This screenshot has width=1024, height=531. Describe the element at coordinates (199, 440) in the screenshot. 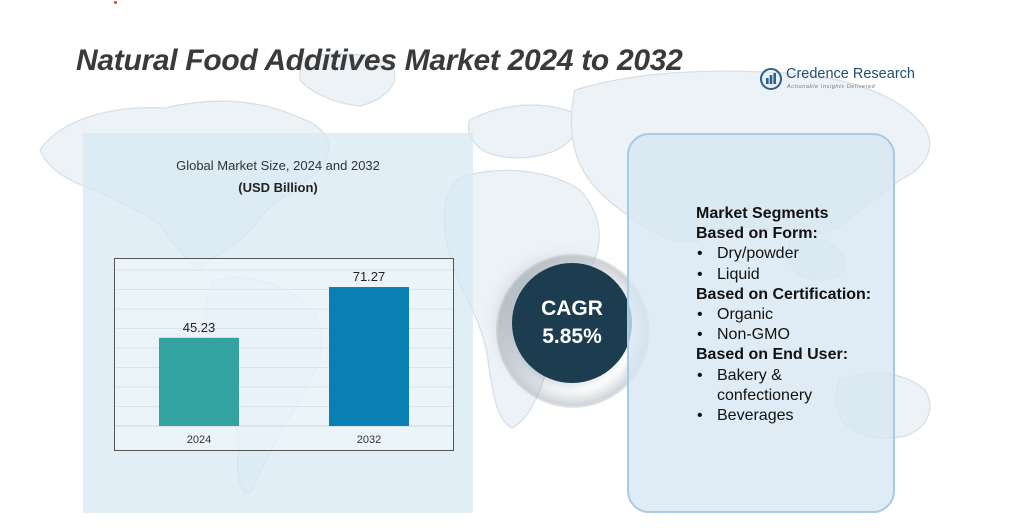

I see `x-tick-label-2024: 2024` at that location.